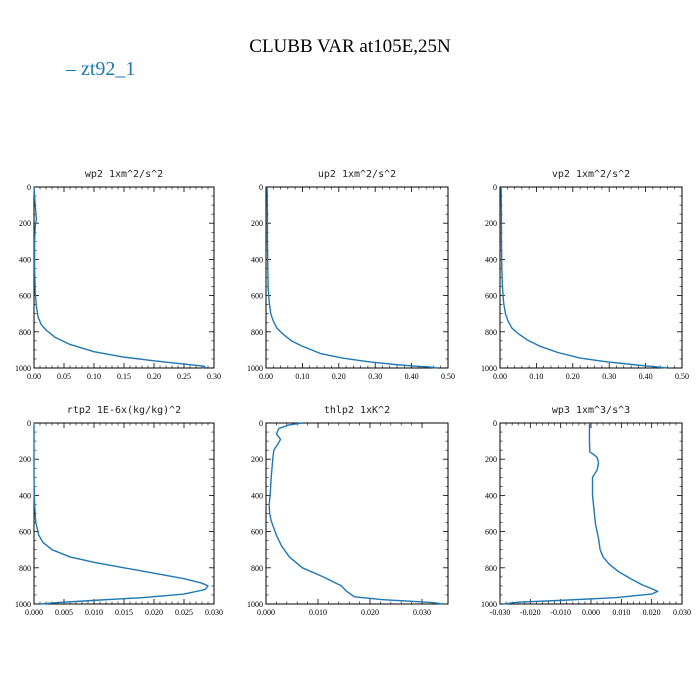 The width and height of the screenshot is (700, 700). Describe the element at coordinates (350, 46) in the screenshot. I see `figure-title: CLUBB VAR at105E,25N` at that location.